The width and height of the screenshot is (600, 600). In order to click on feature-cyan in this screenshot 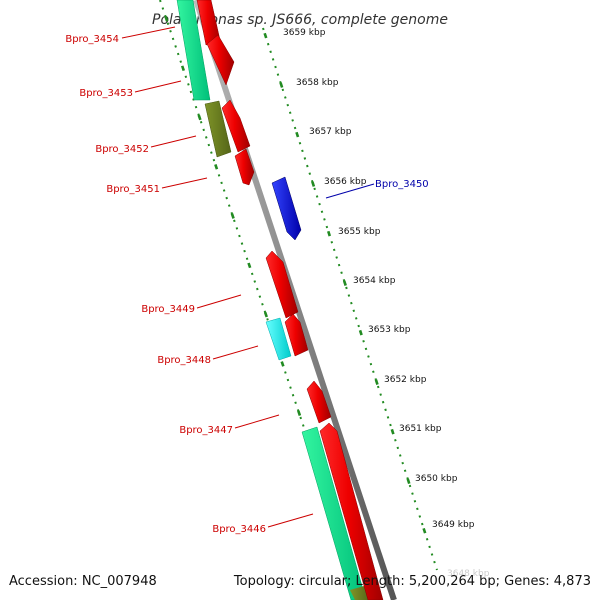, I will do `click(278, 339)`.